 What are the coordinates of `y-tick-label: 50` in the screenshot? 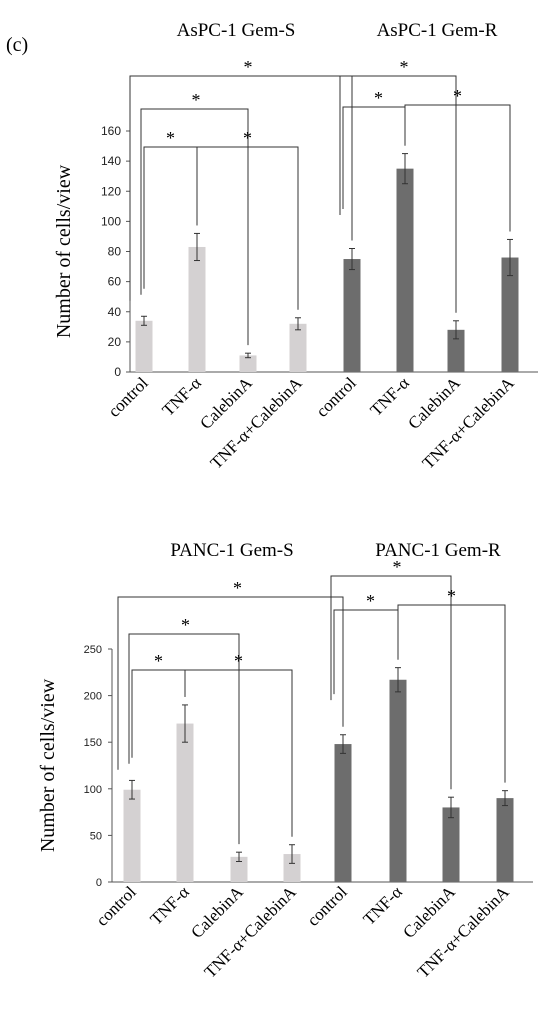 It's located at (96, 836).